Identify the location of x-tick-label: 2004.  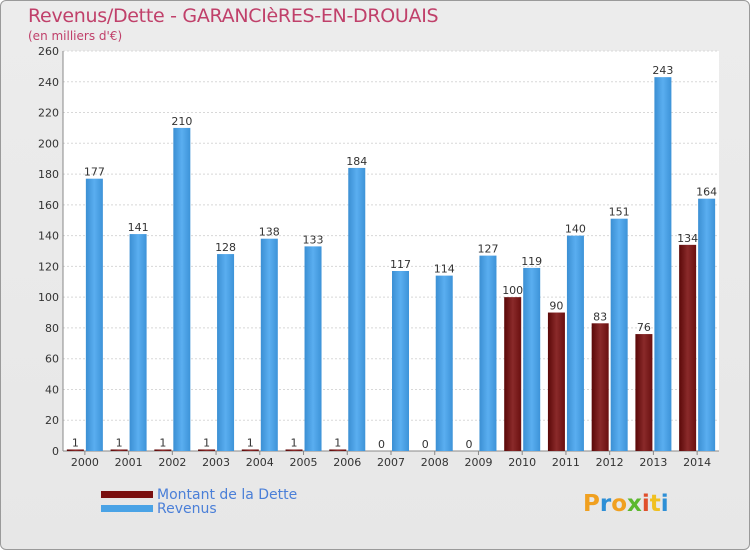
(260, 462).